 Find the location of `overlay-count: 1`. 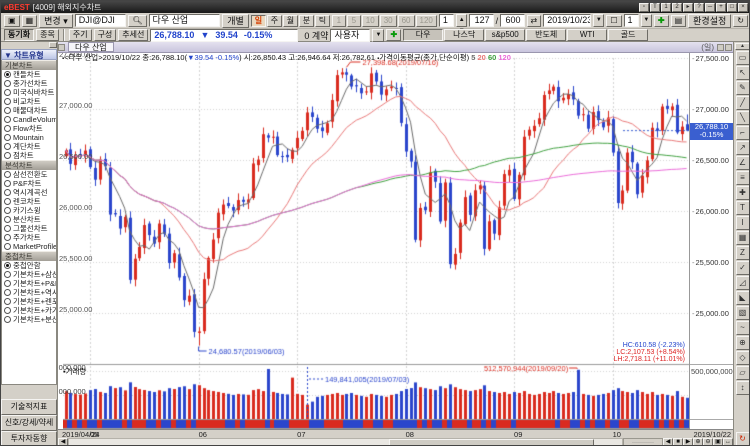

overlay-count: 1 is located at coordinates (631, 20).